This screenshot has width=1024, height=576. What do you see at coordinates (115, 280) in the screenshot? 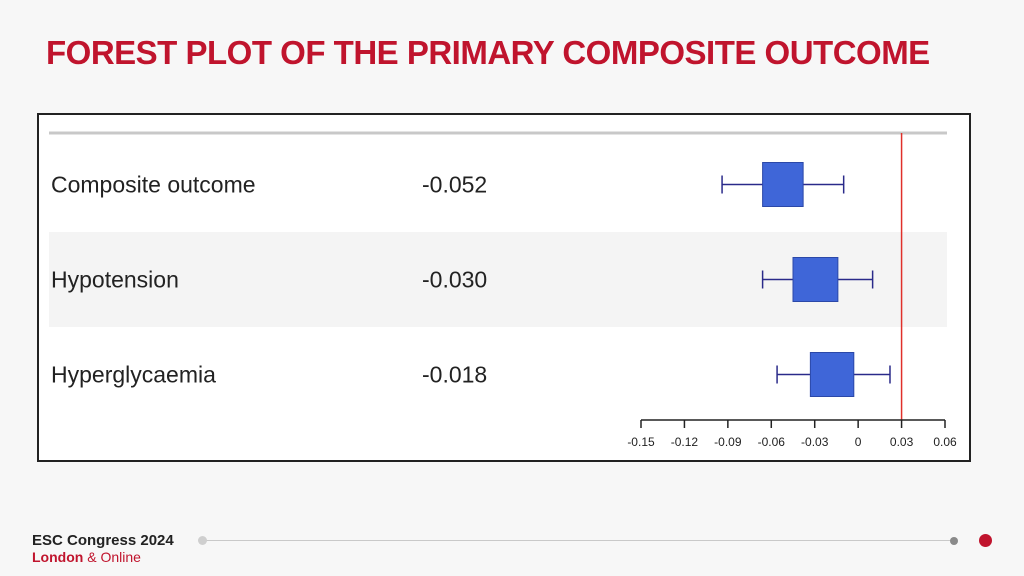
I see `row-label: Hypotension` at bounding box center [115, 280].